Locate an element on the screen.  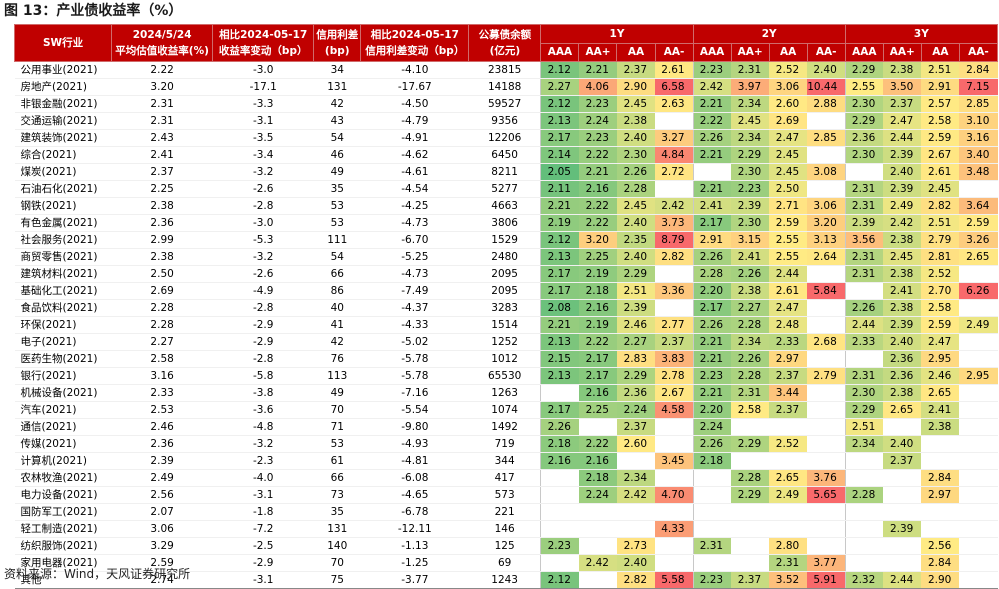
yield-heatmap-cell: 2.25 is located at coordinates (597, 410).